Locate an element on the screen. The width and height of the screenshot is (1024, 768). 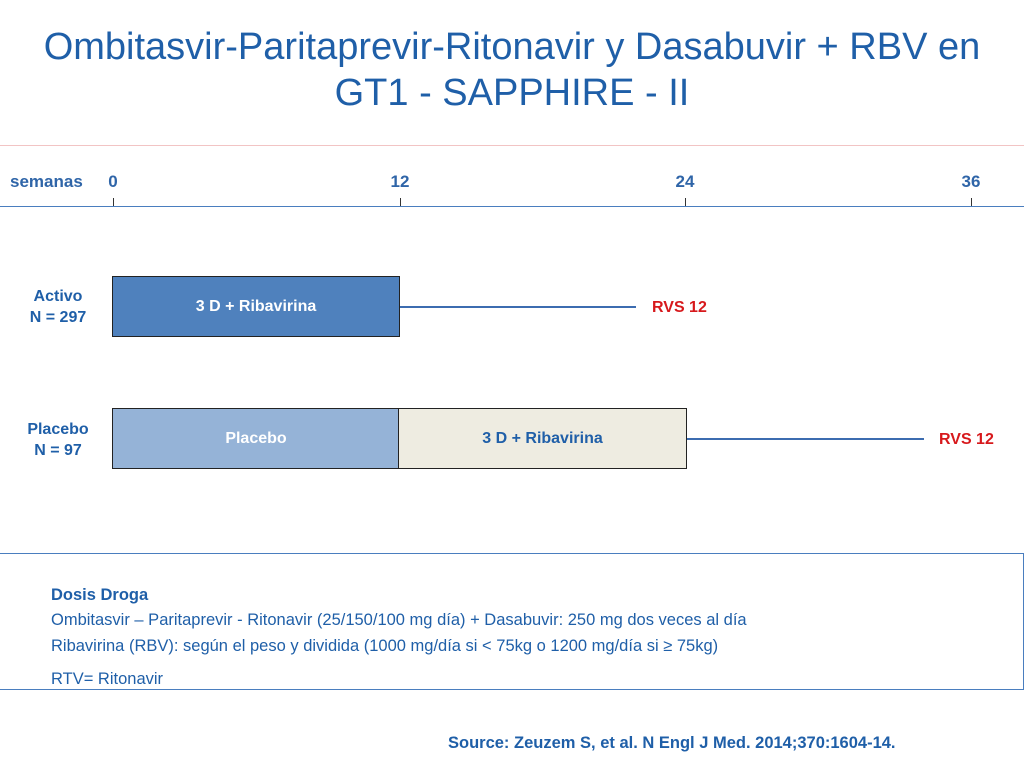
active-treatment-label: 3 D + Ribavirina is located at coordinates (256, 306).